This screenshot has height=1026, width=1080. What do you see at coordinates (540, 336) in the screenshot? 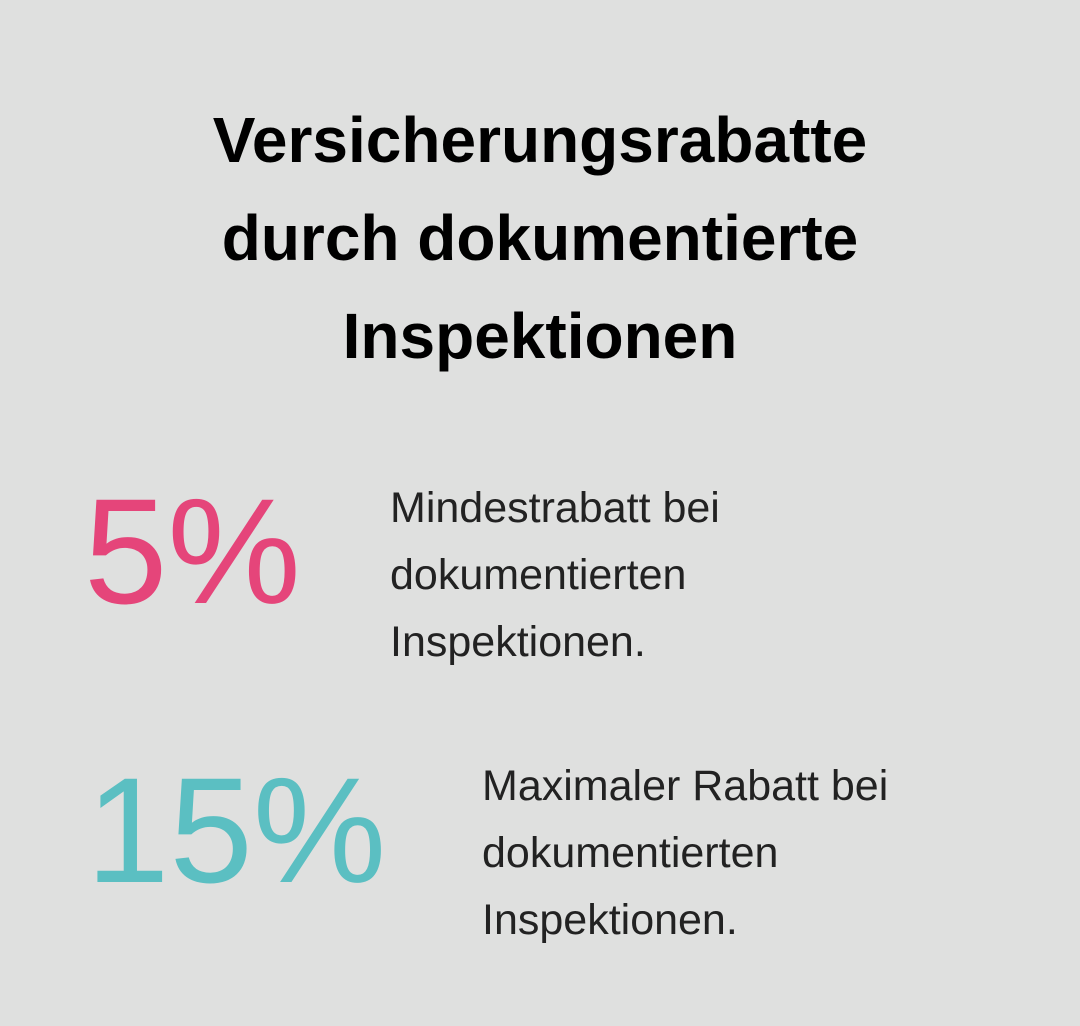
I see `title-line: Inspektionen` at bounding box center [540, 336].